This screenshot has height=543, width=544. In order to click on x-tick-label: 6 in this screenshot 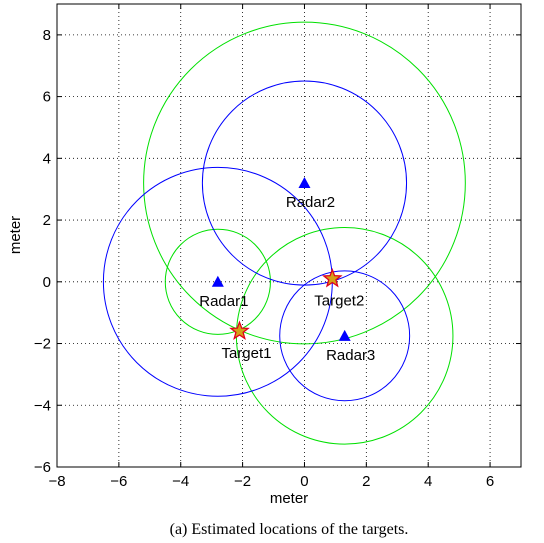, I will do `click(490, 481)`.